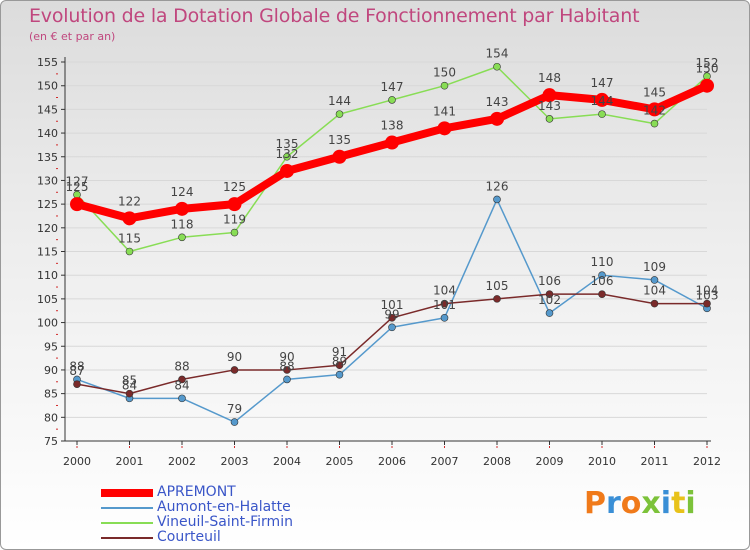 The image size is (750, 550). What do you see at coordinates (640, 503) in the screenshot?
I see `brand-logo: Proxiti` at bounding box center [640, 503].